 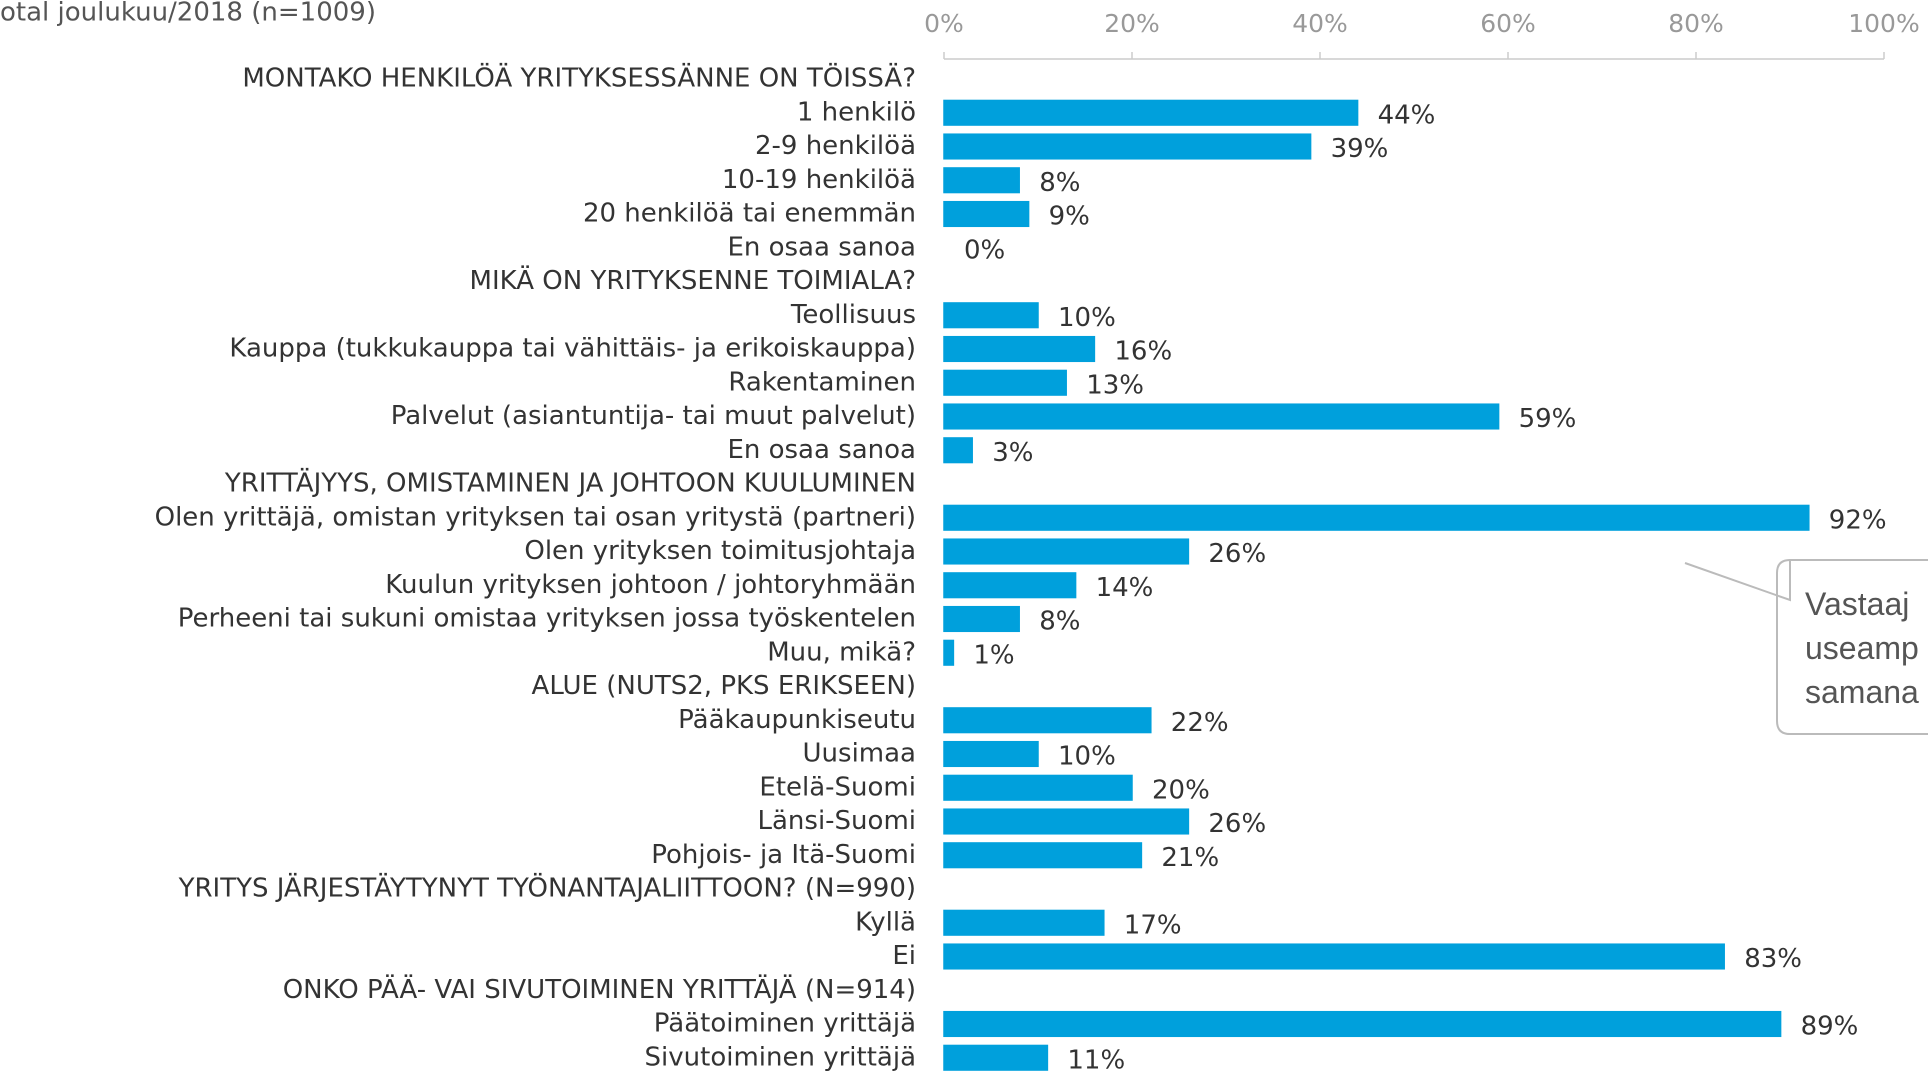 I want to click on category-label: Kuulun yrityksen johtoon / johtoryhmään, so click(x=650, y=585).